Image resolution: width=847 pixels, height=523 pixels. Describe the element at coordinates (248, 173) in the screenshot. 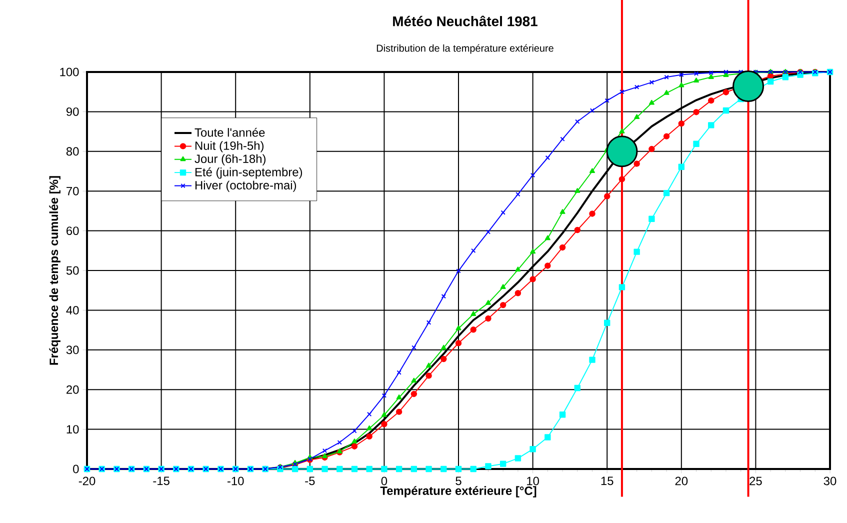

I see `legend-label: Eté (juin-septembre)` at that location.